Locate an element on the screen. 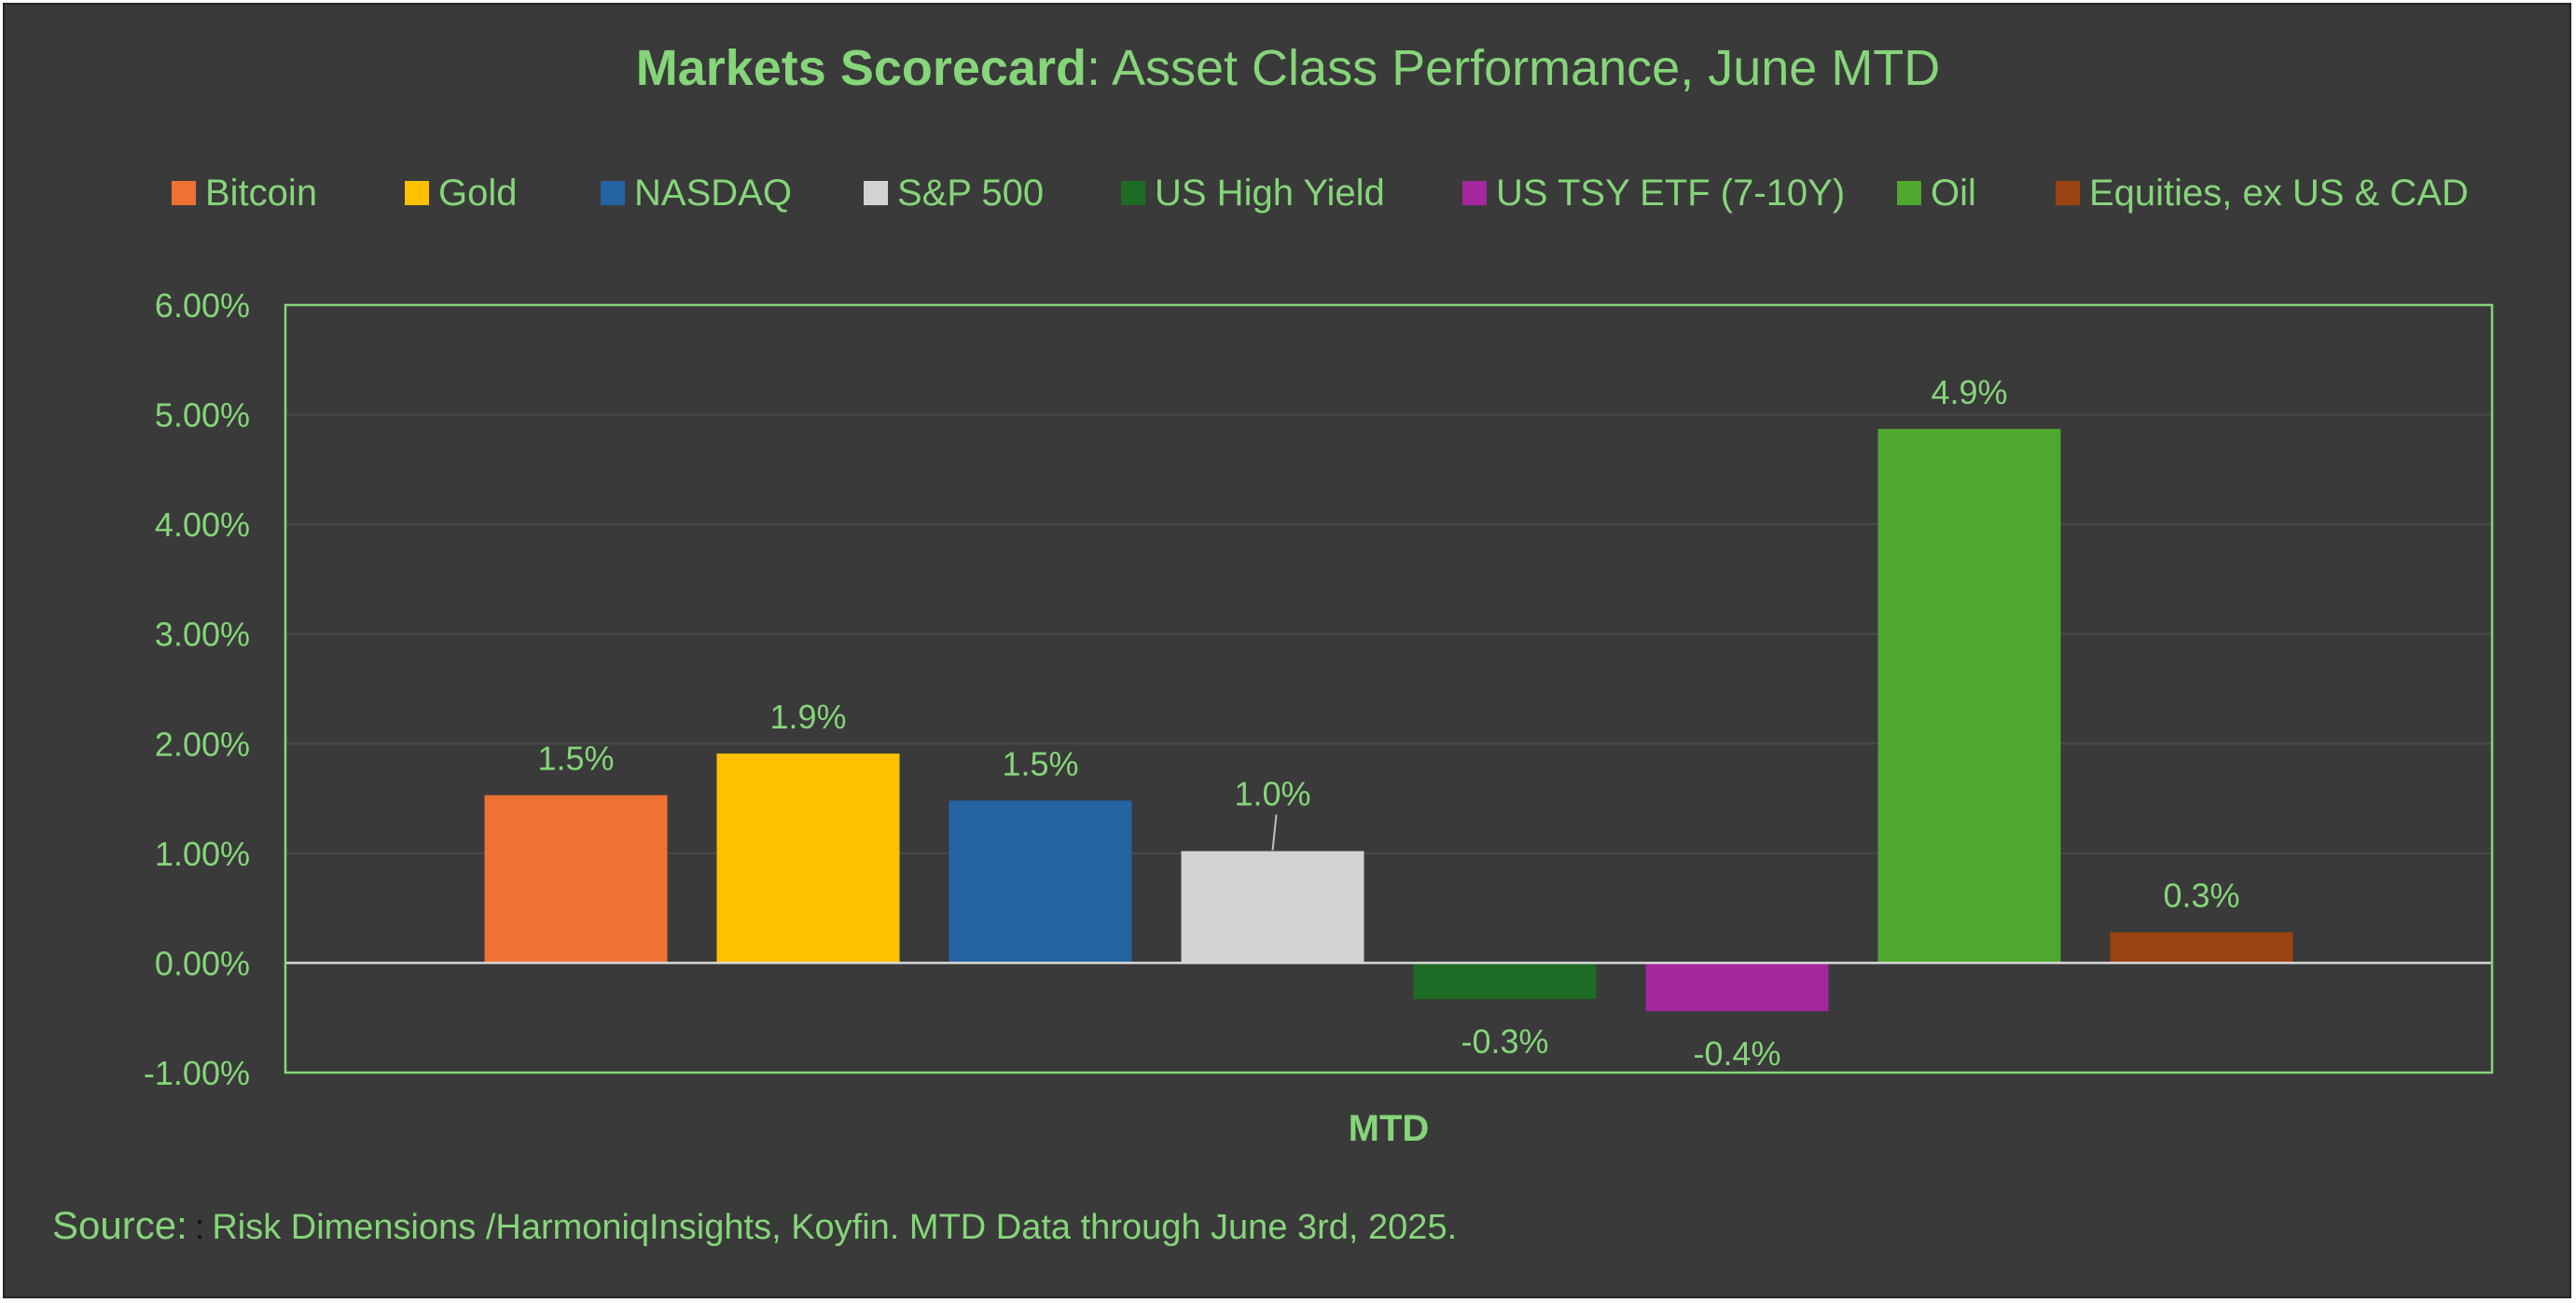 The width and height of the screenshot is (2576, 1303). legend-item-nasdaq: NASDAQ is located at coordinates (696, 193).